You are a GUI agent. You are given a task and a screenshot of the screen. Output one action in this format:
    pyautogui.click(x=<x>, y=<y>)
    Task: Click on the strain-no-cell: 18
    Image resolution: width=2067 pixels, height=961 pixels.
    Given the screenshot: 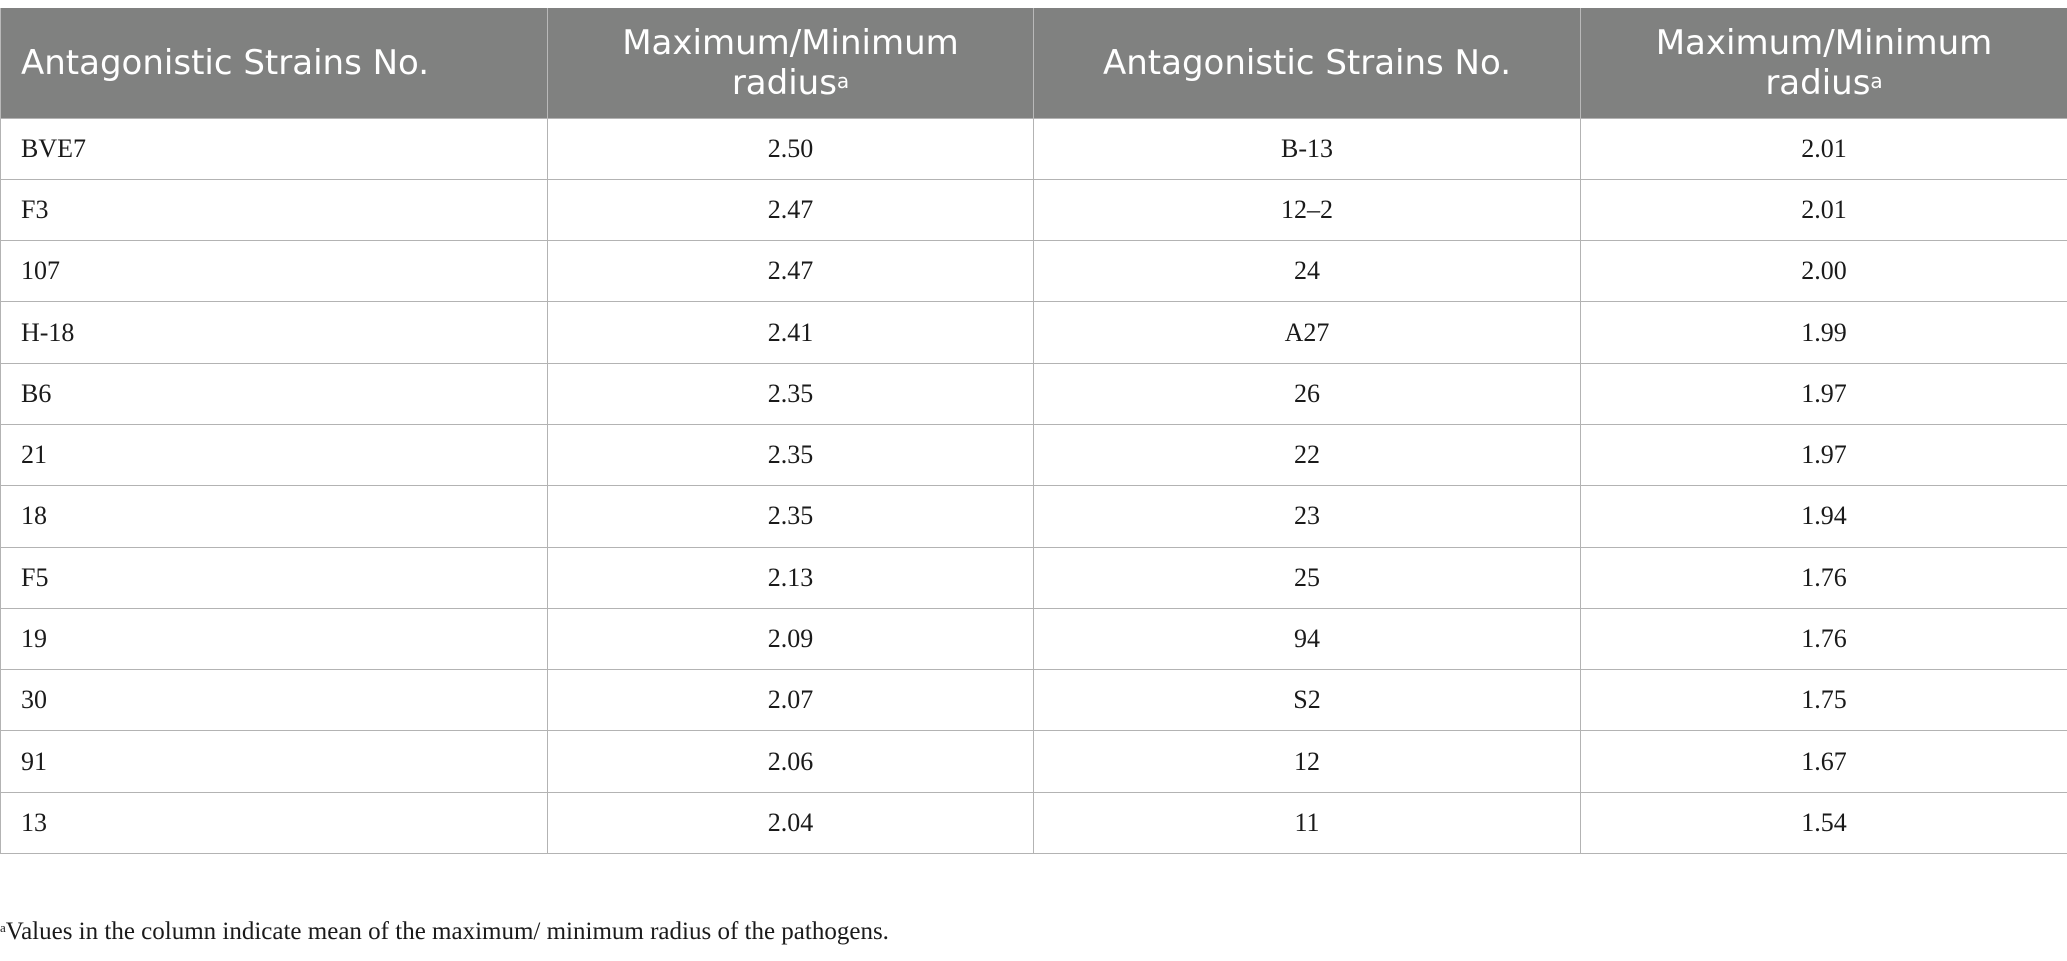 What is the action you would take?
    pyautogui.click(x=274, y=516)
    